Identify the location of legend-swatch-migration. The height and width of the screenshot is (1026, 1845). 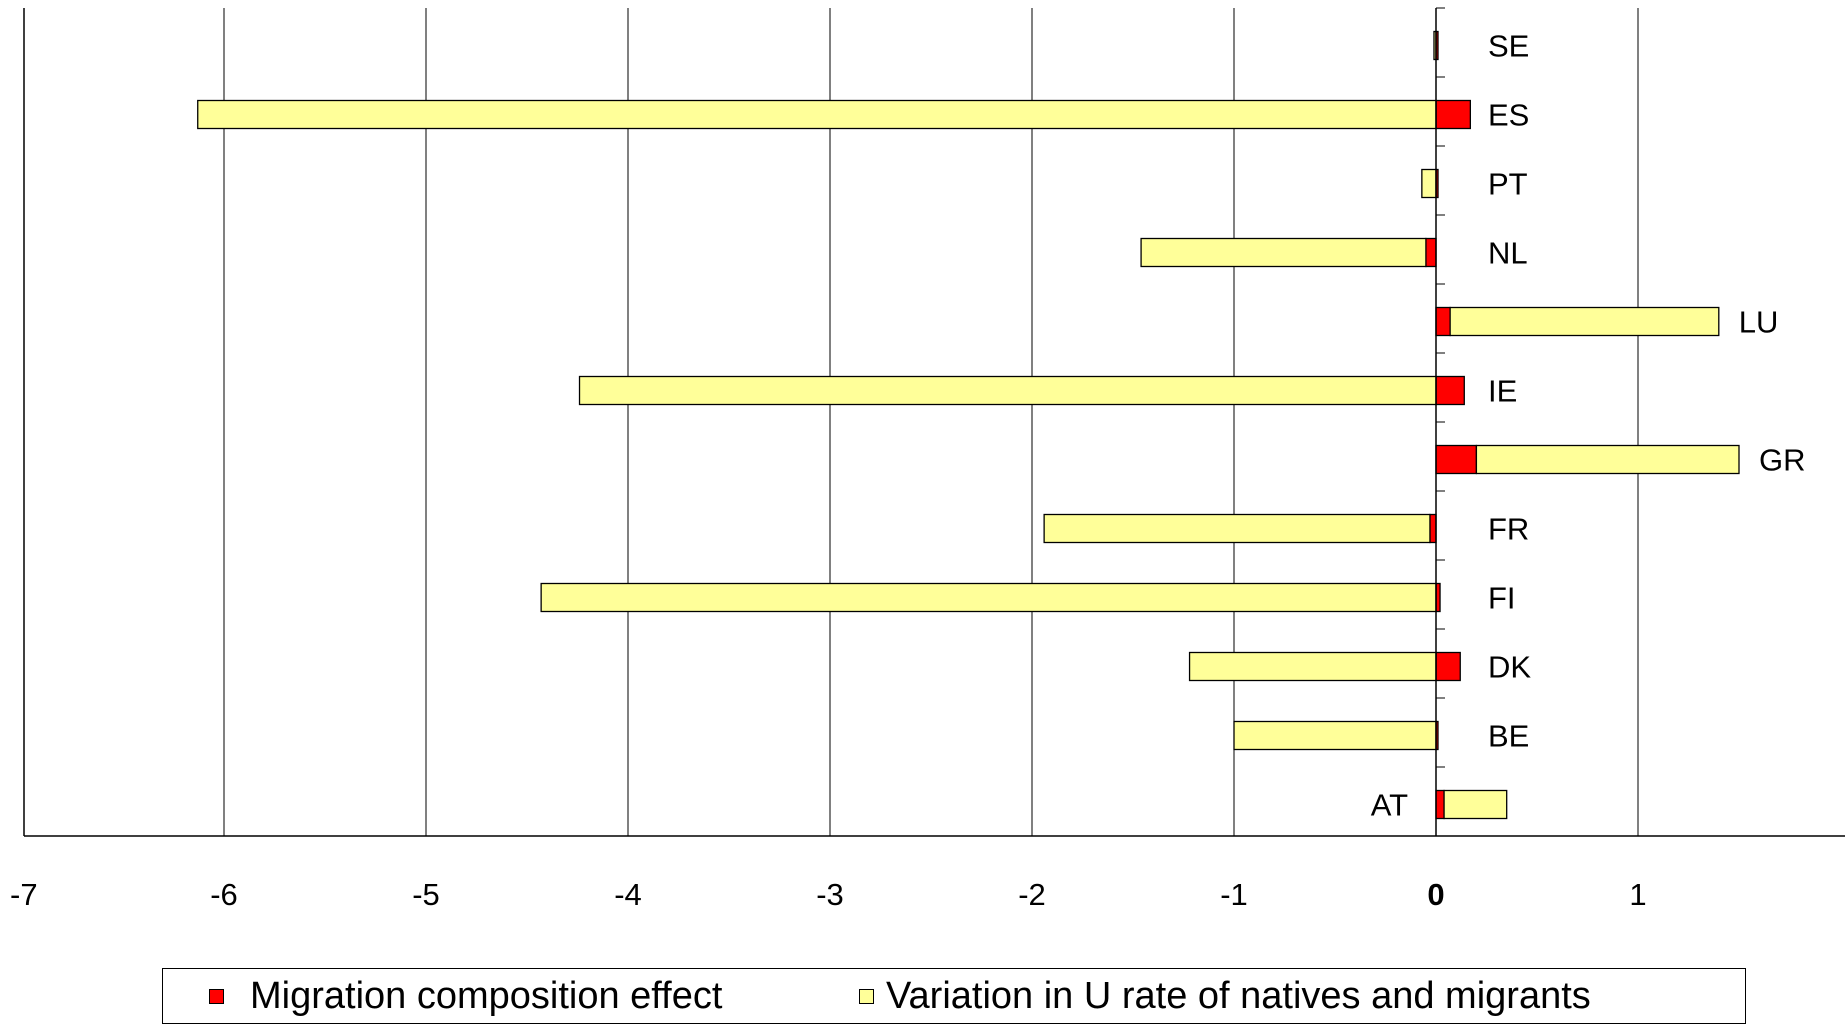
(216, 996).